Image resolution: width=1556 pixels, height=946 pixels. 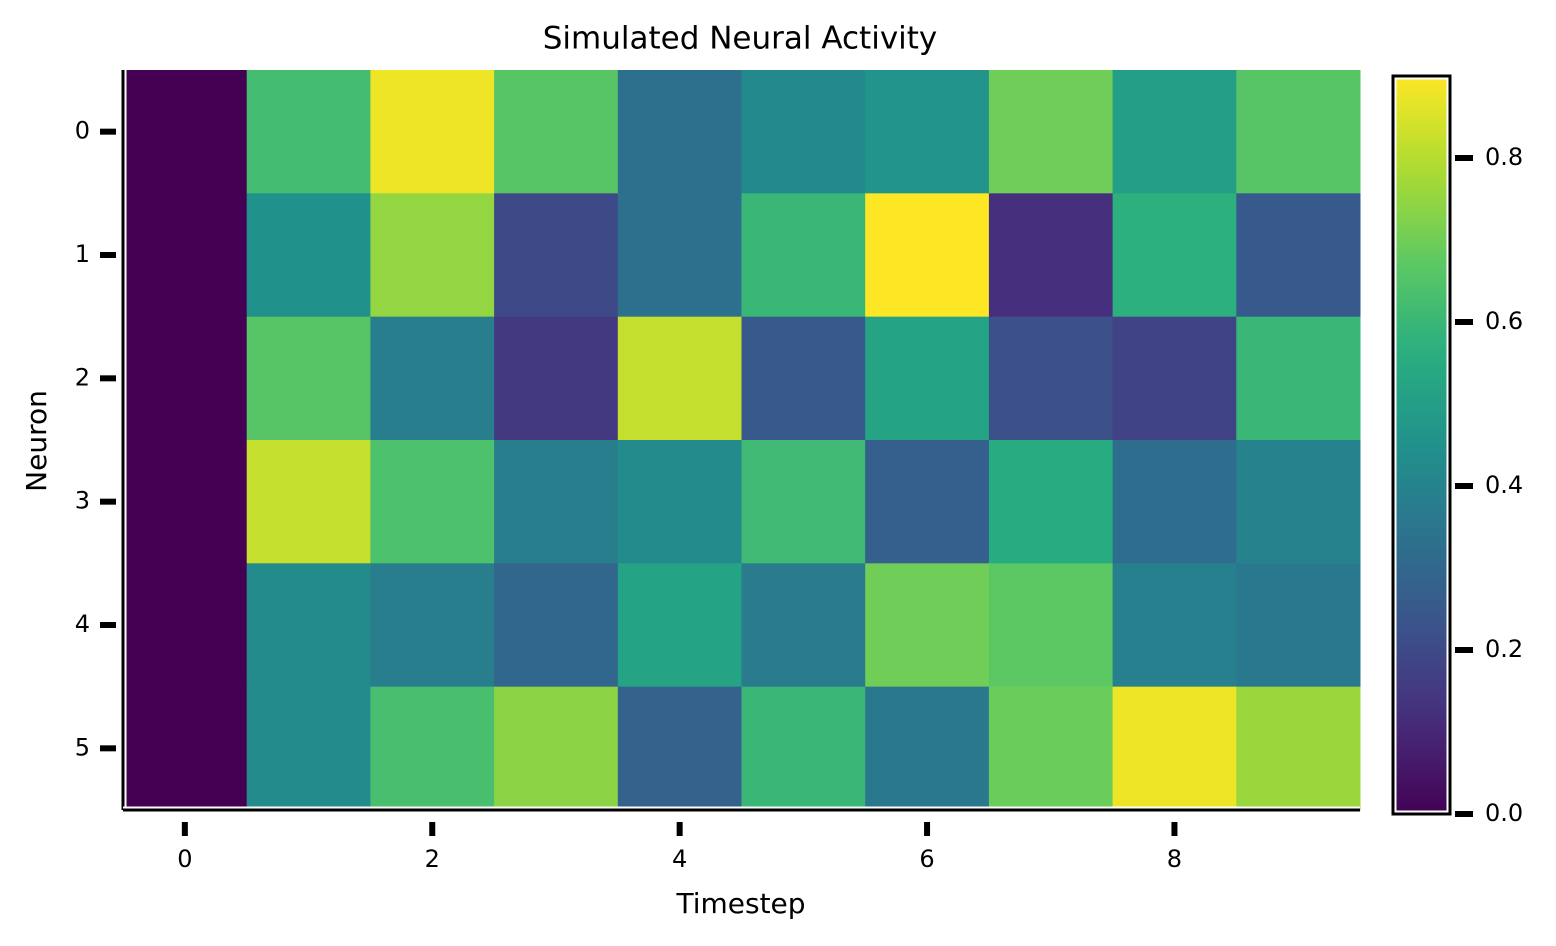 I want to click on colorbar-frame, so click(x=1421, y=445).